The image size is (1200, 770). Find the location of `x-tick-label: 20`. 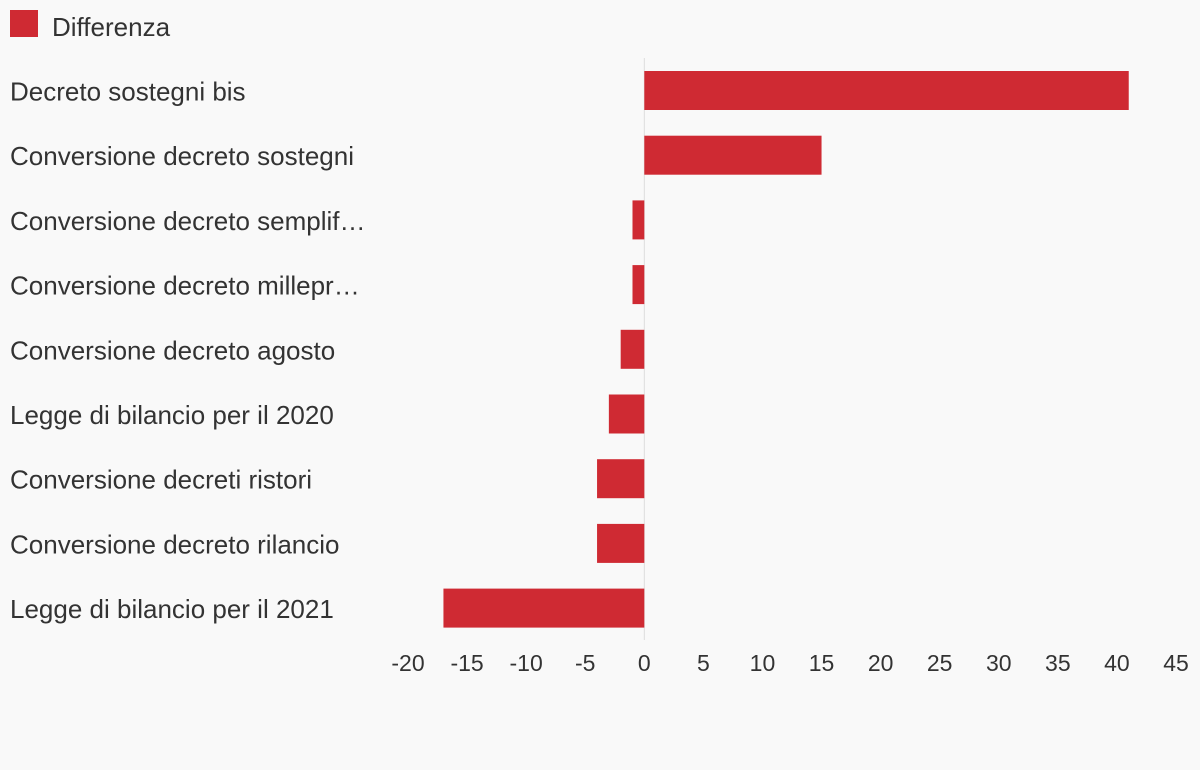

x-tick-label: 20 is located at coordinates (881, 663).